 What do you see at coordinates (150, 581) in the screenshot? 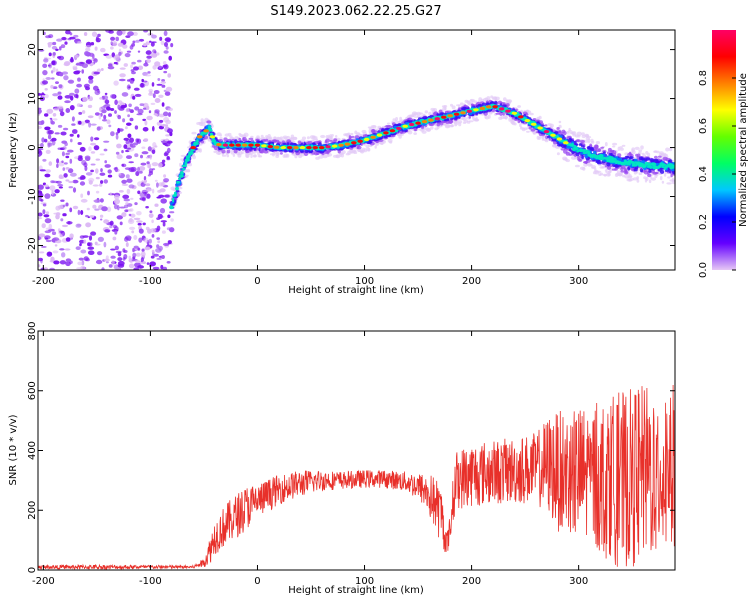
I see `x-tick-label: -100` at bounding box center [150, 581].